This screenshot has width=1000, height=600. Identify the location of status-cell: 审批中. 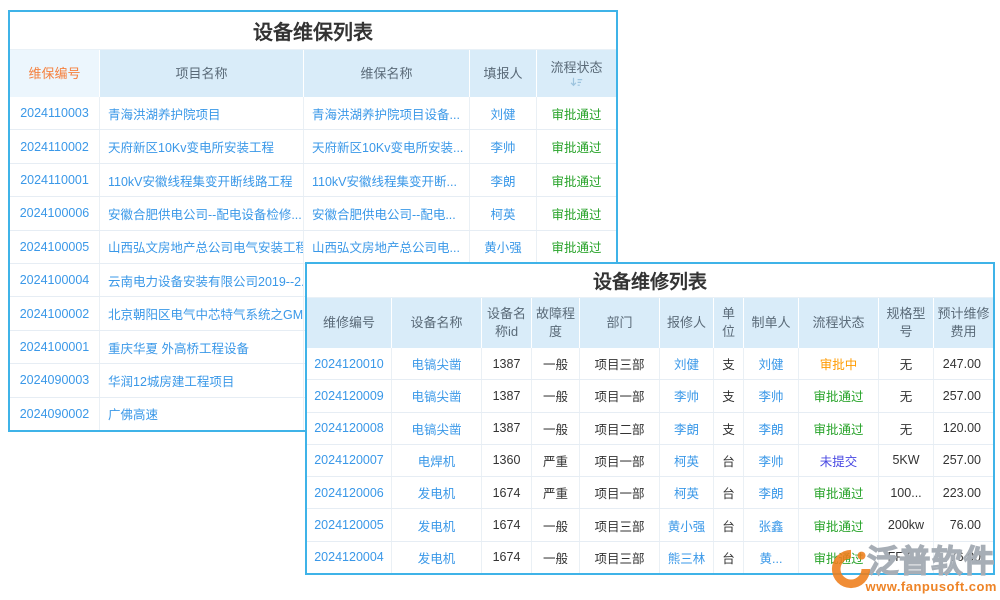
(839, 364).